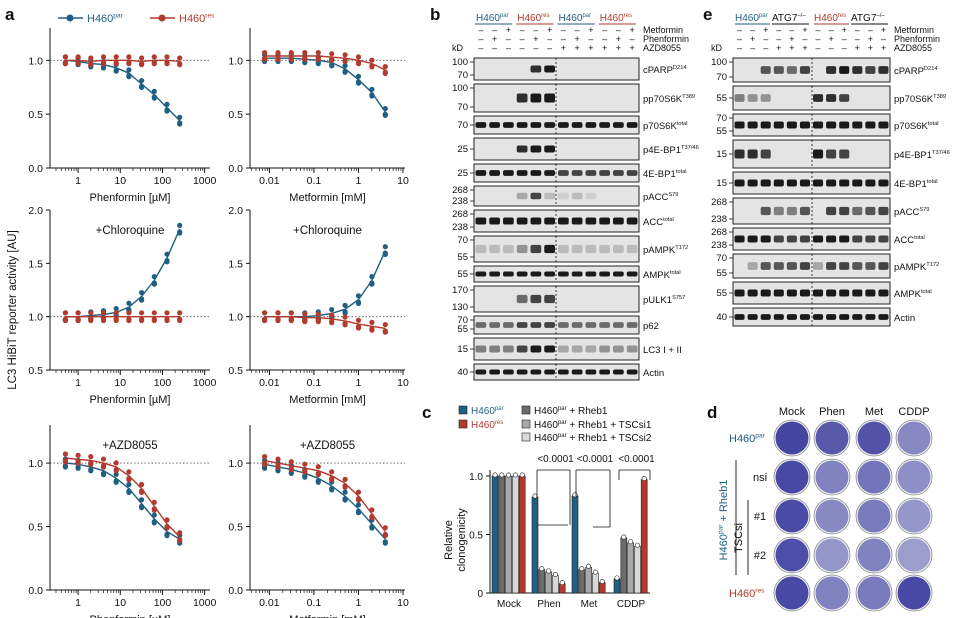 The width and height of the screenshot is (961, 618). What do you see at coordinates (874, 477) in the screenshot?
I see `colony-stain` at bounding box center [874, 477].